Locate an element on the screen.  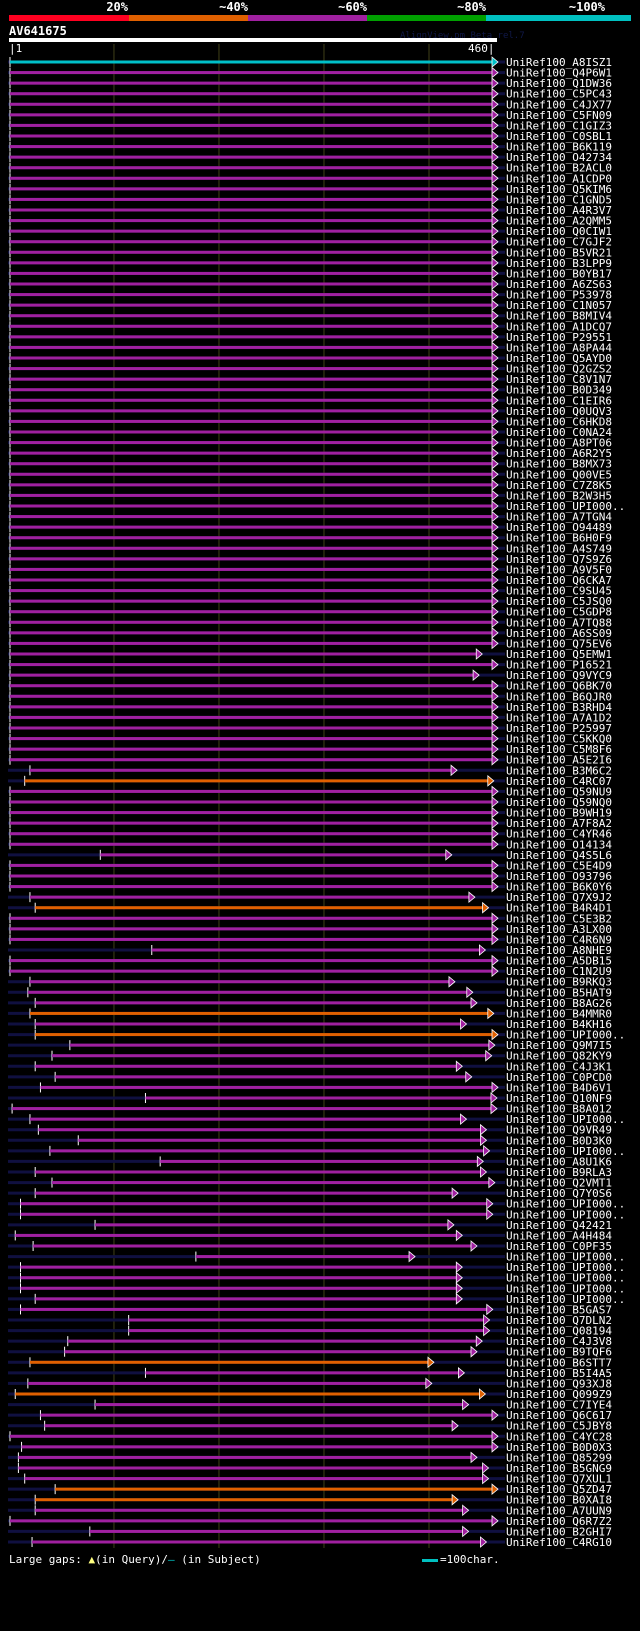
hit-label: UniRef100_B4R4D1 is located at coordinates (559, 908).